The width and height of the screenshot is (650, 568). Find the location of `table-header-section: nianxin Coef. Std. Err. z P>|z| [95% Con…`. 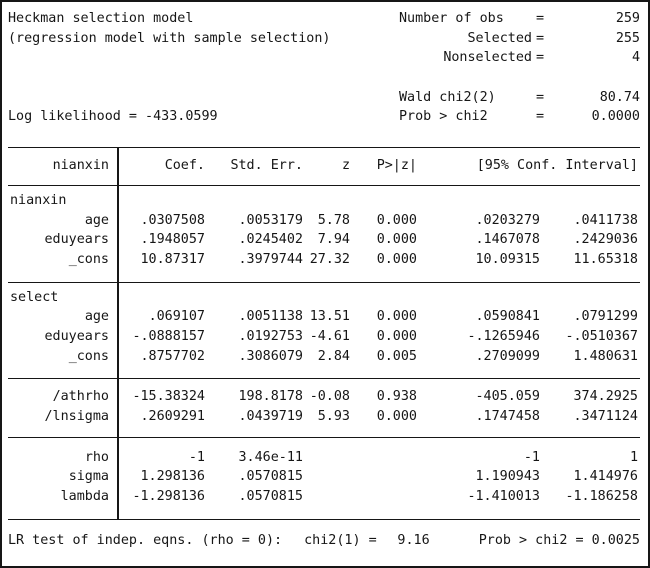

table-header-section: nianxin Coef. Std. Err. z P>|z| [95% Con… is located at coordinates (324, 166).